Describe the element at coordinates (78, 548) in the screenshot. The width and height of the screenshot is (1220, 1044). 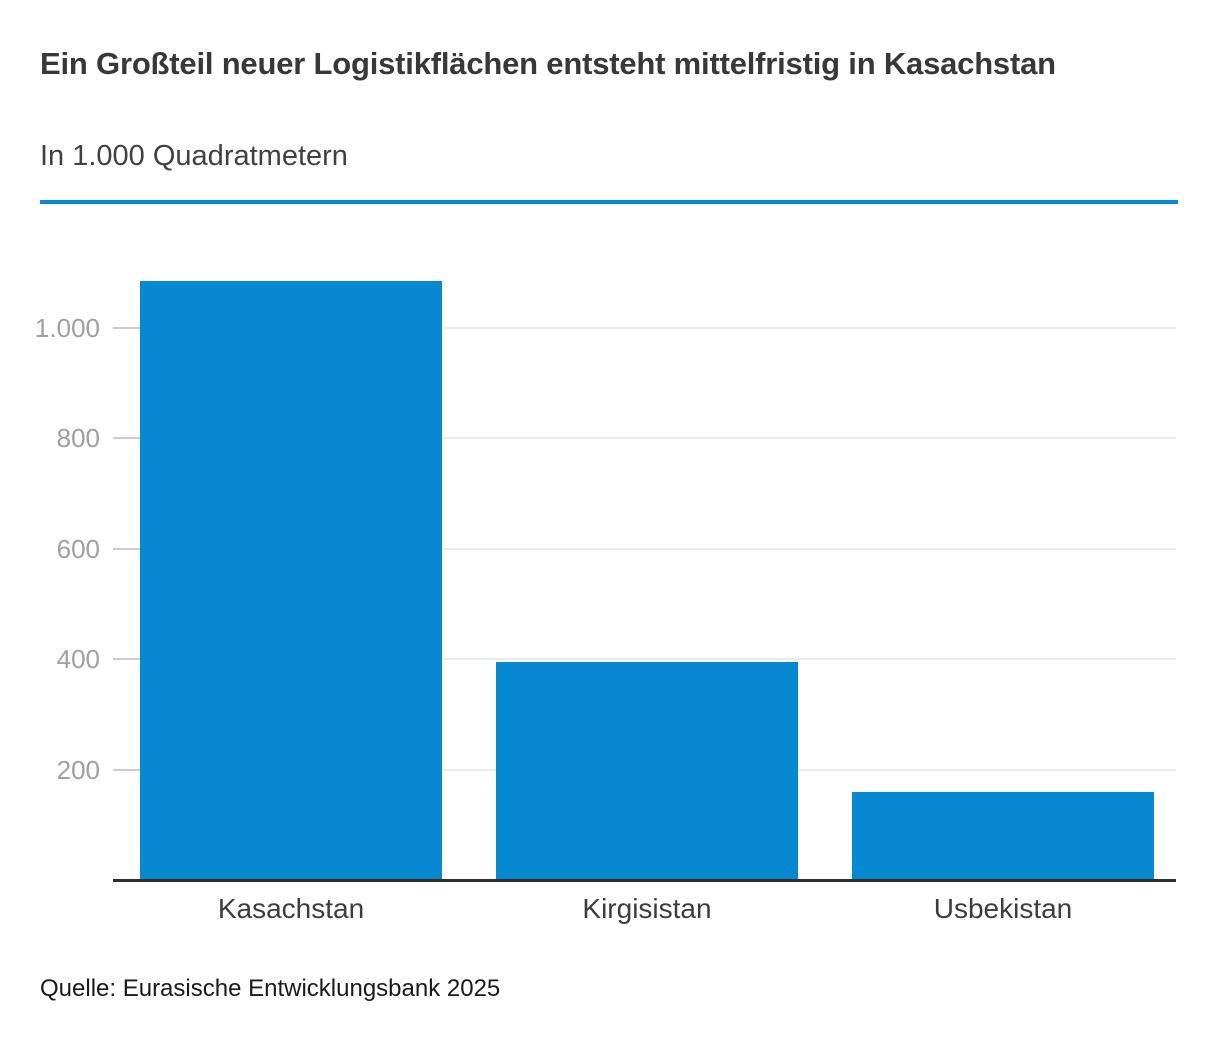
I see `y-axis-tick-label: 600` at that location.